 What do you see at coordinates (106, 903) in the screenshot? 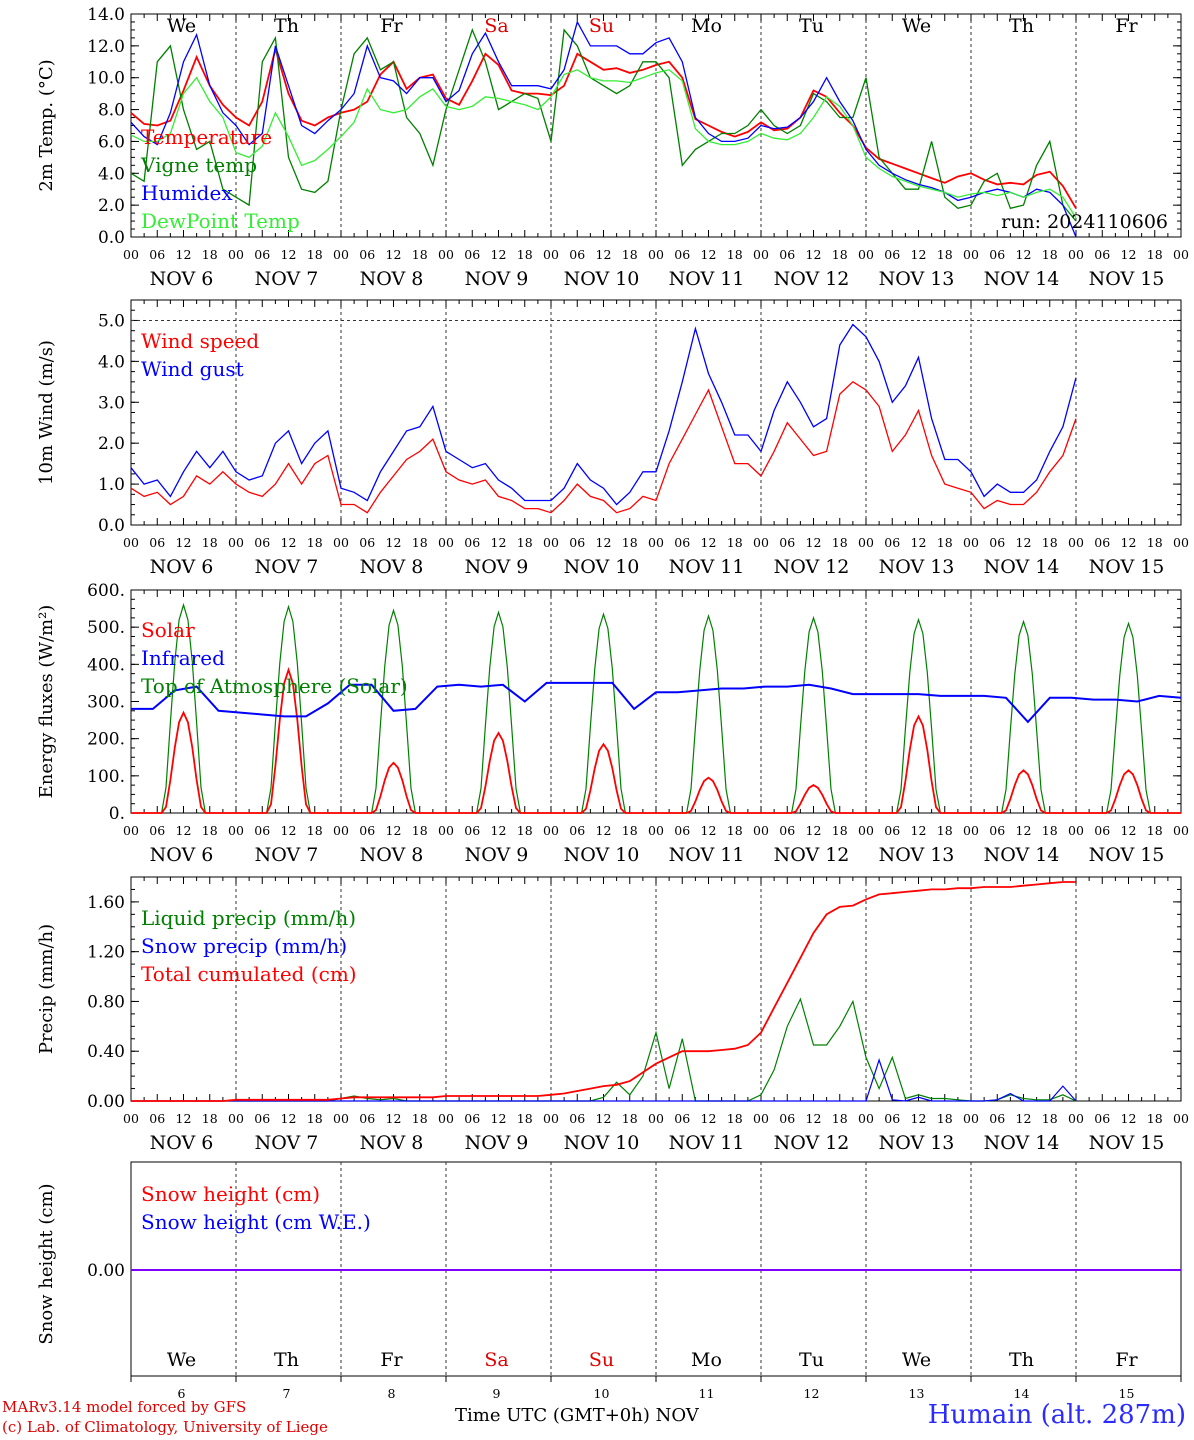
I see `y-tick-label: 1.60` at bounding box center [106, 903].